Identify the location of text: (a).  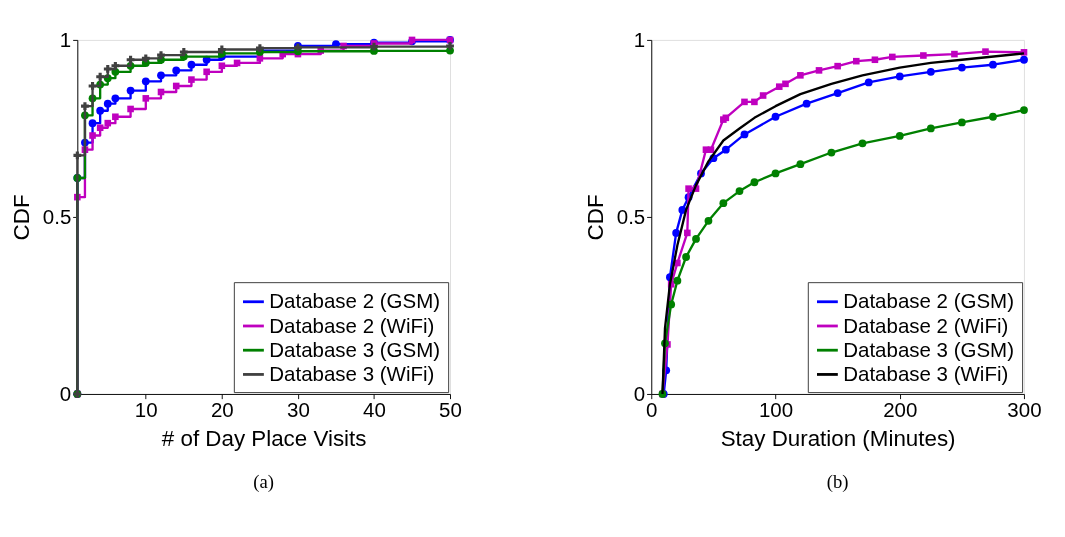
(264, 482).